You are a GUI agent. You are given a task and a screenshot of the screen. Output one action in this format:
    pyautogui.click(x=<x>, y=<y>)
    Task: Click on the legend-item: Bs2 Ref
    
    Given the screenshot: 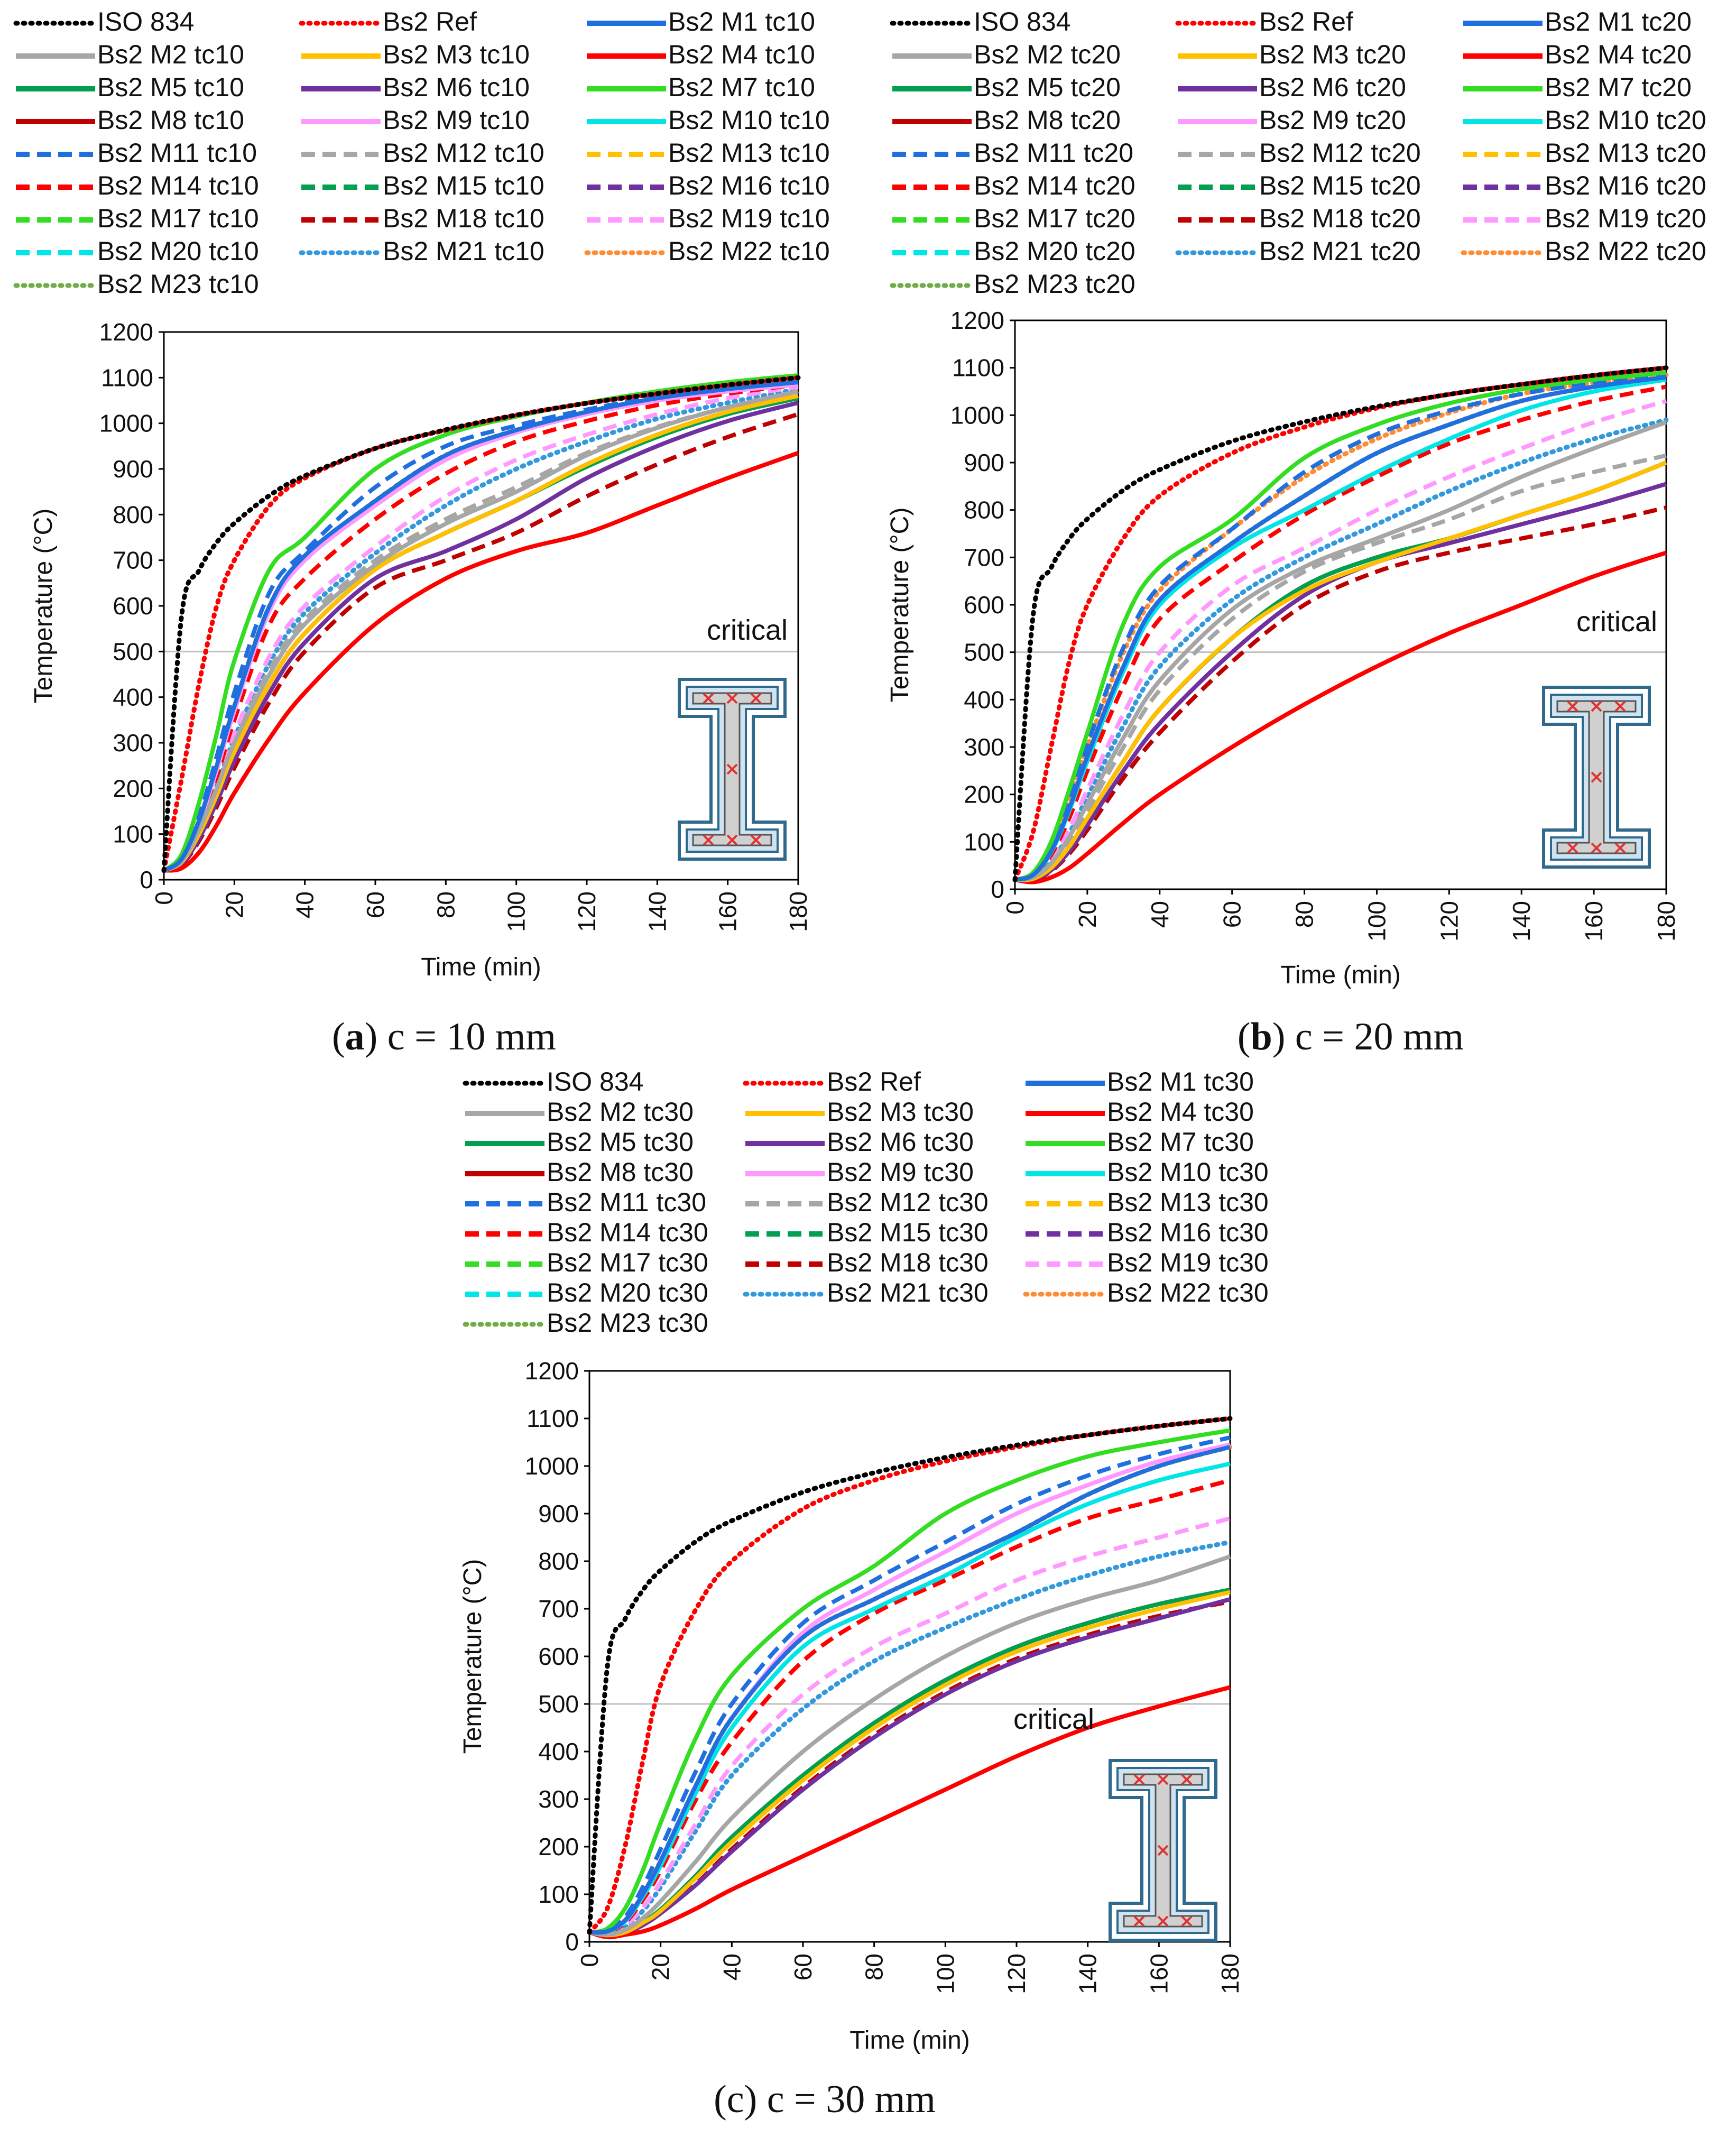 What is the action you would take?
    pyautogui.click(x=388, y=21)
    